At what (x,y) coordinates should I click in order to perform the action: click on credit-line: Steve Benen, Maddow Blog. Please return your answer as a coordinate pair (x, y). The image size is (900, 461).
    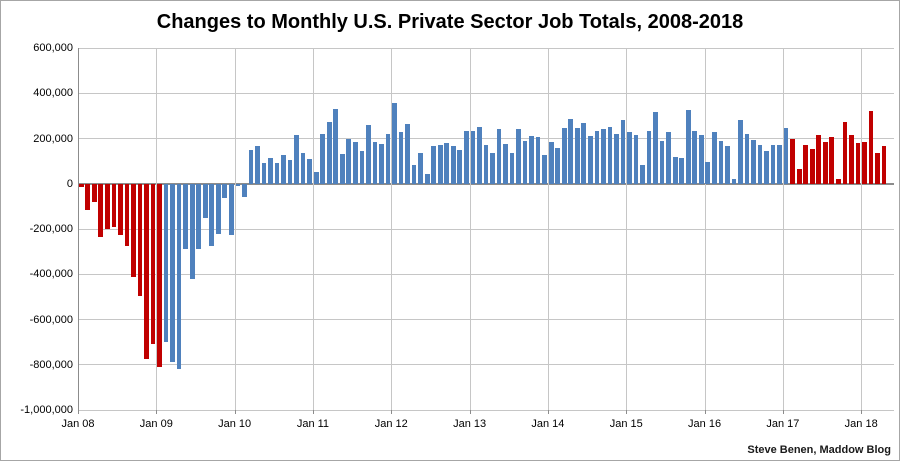
    Looking at the image, I should click on (819, 450).